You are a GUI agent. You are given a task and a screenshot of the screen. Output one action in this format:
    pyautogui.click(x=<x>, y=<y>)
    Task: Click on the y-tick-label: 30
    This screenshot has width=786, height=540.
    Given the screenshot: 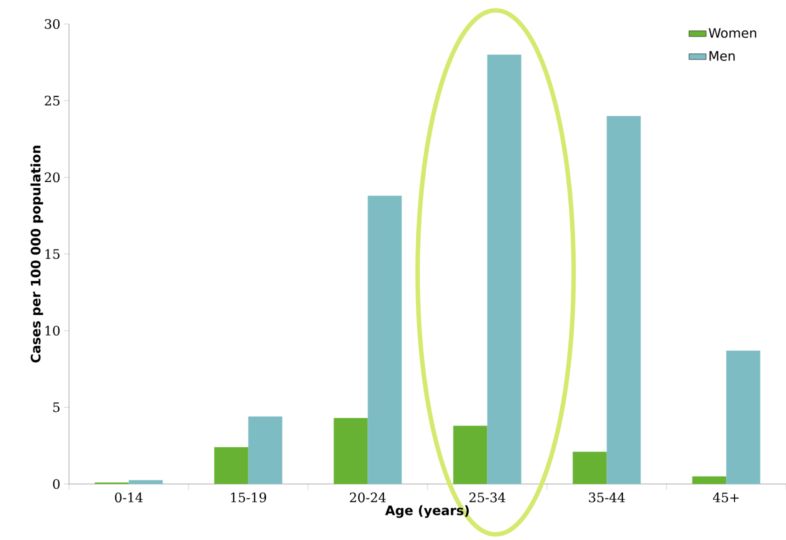 What is the action you would take?
    pyautogui.click(x=52, y=24)
    